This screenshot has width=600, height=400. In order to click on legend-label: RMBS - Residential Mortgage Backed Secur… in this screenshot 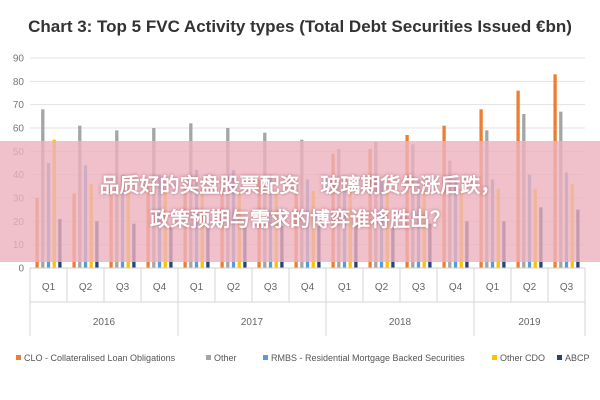, I will do `click(368, 358)`.